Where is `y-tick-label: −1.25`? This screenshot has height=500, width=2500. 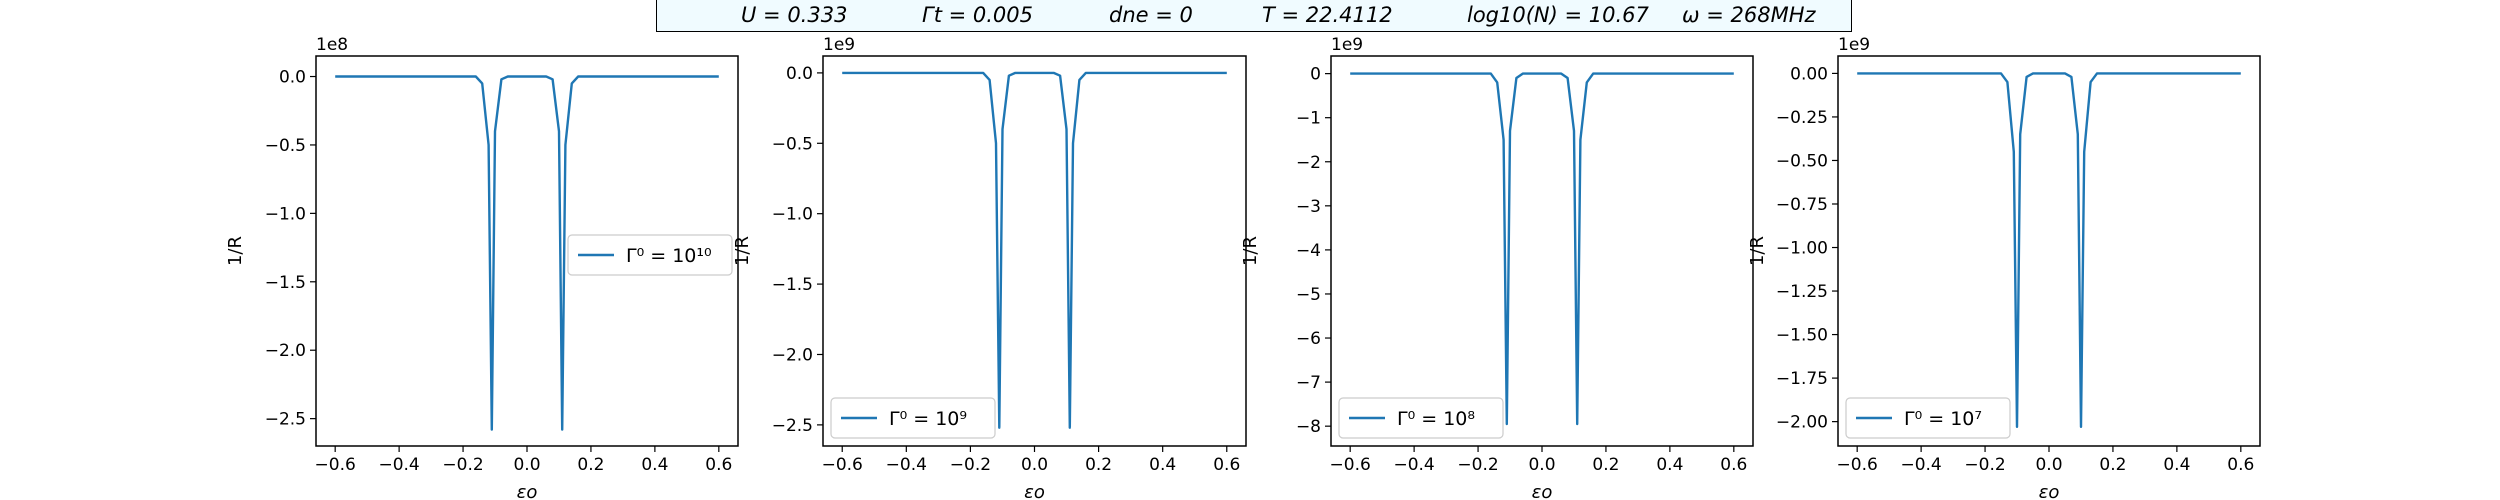 y-tick-label: −1.25 is located at coordinates (1802, 292).